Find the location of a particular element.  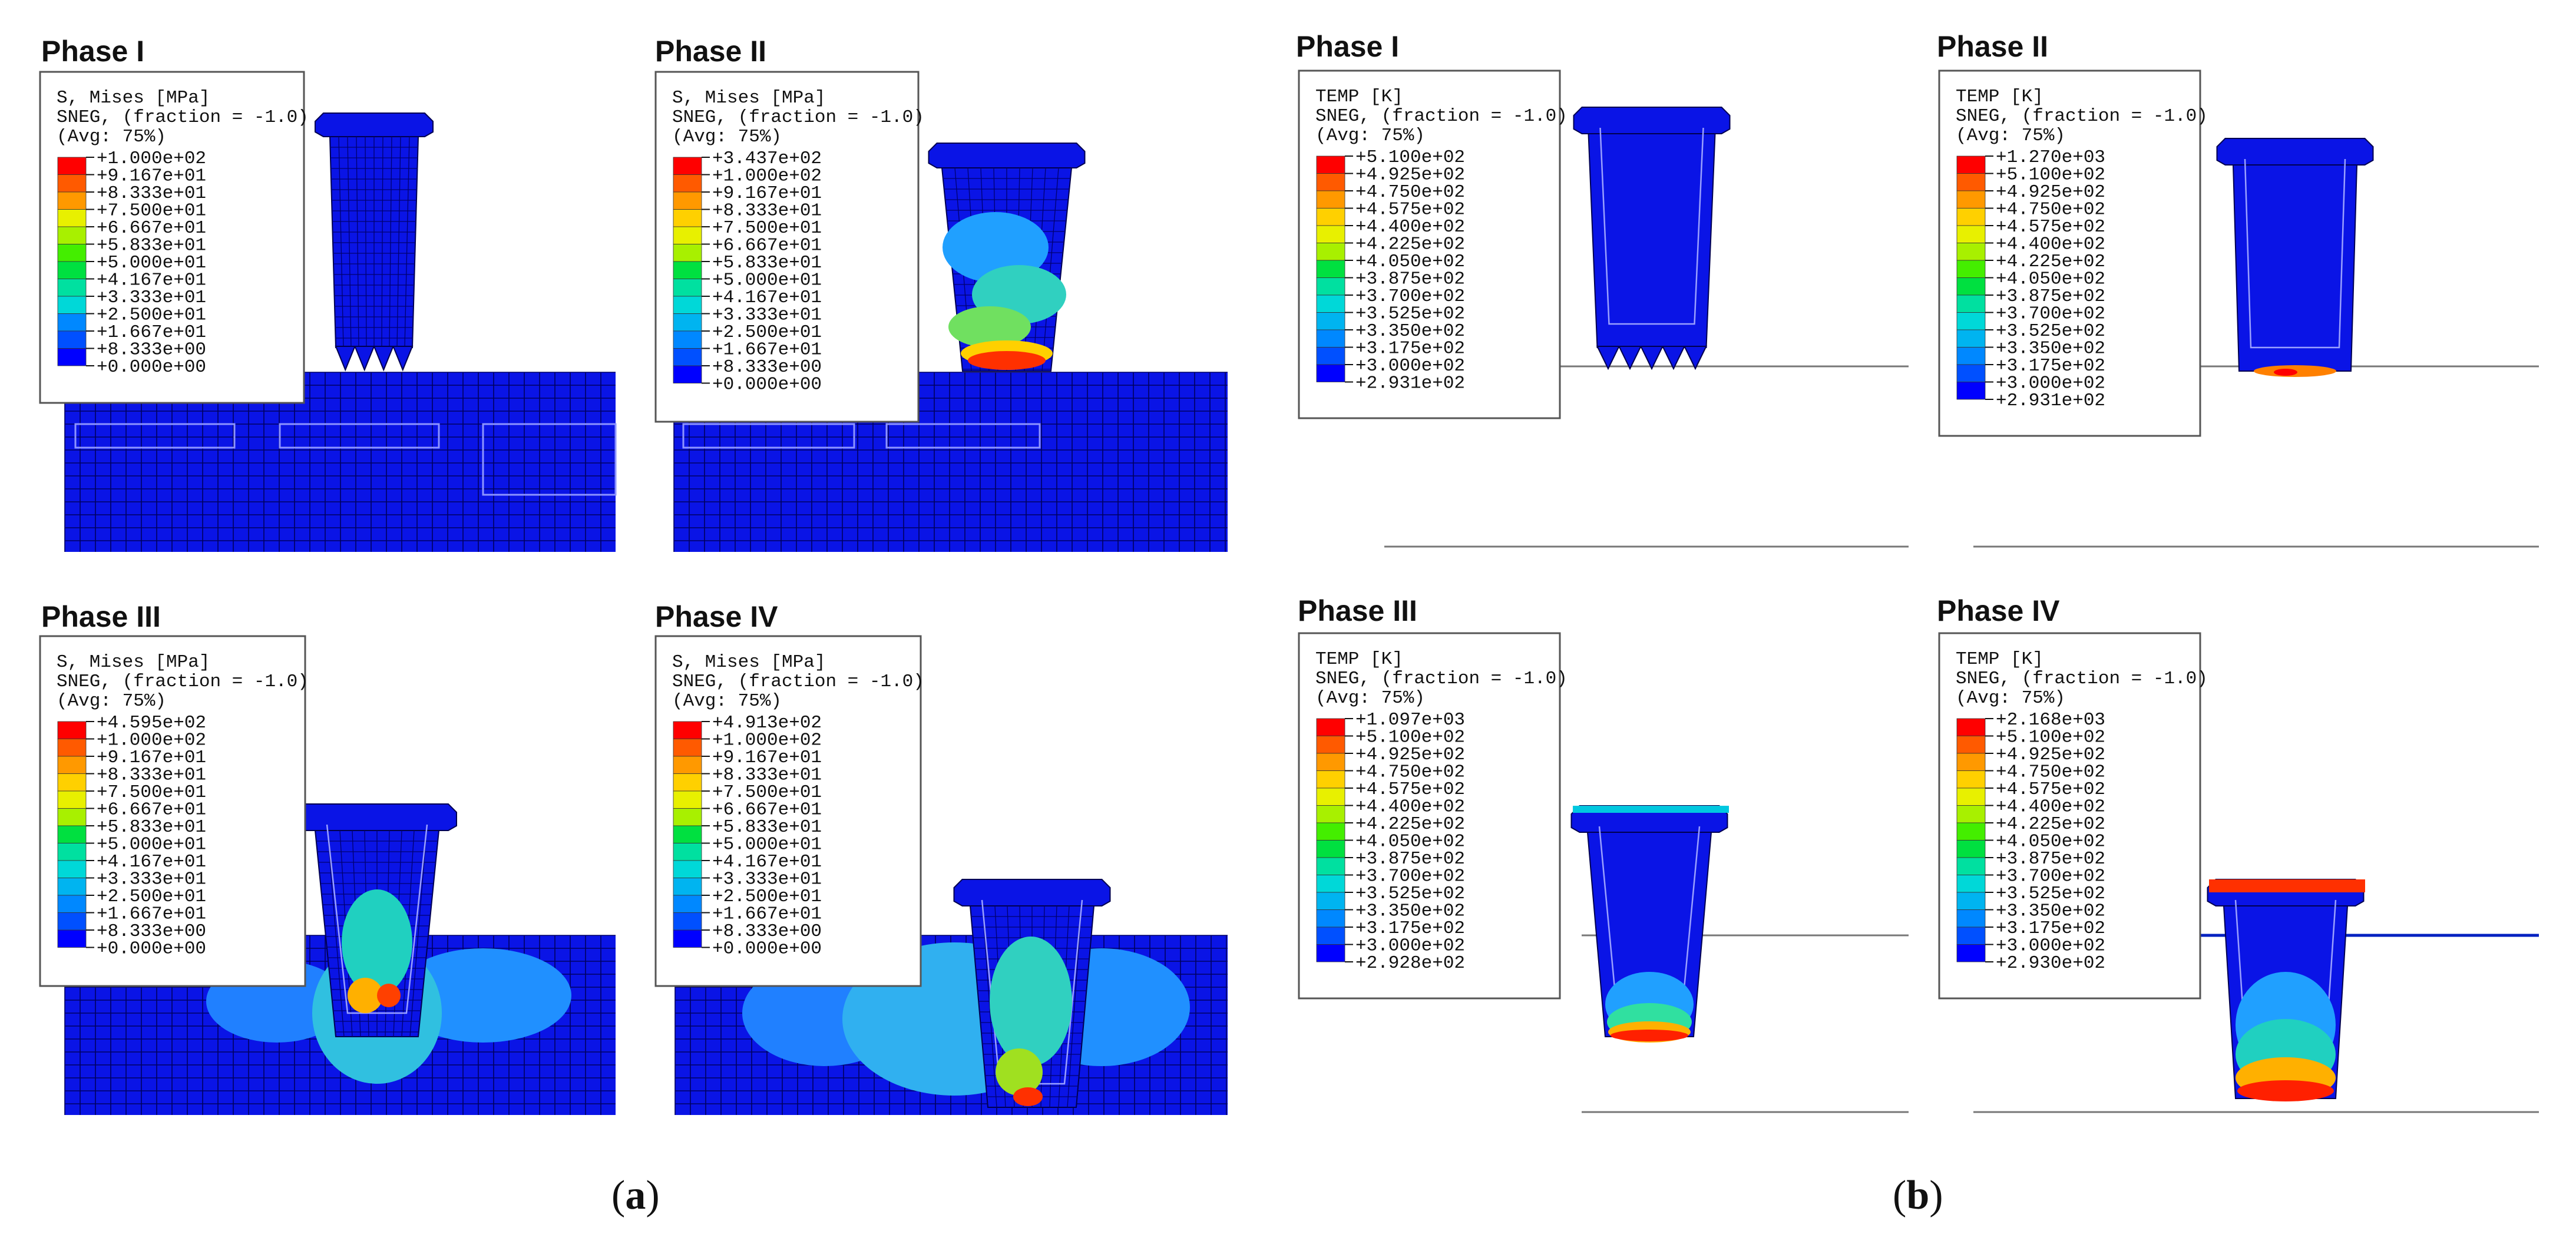

substrate-cavity is located at coordinates (359, 436).